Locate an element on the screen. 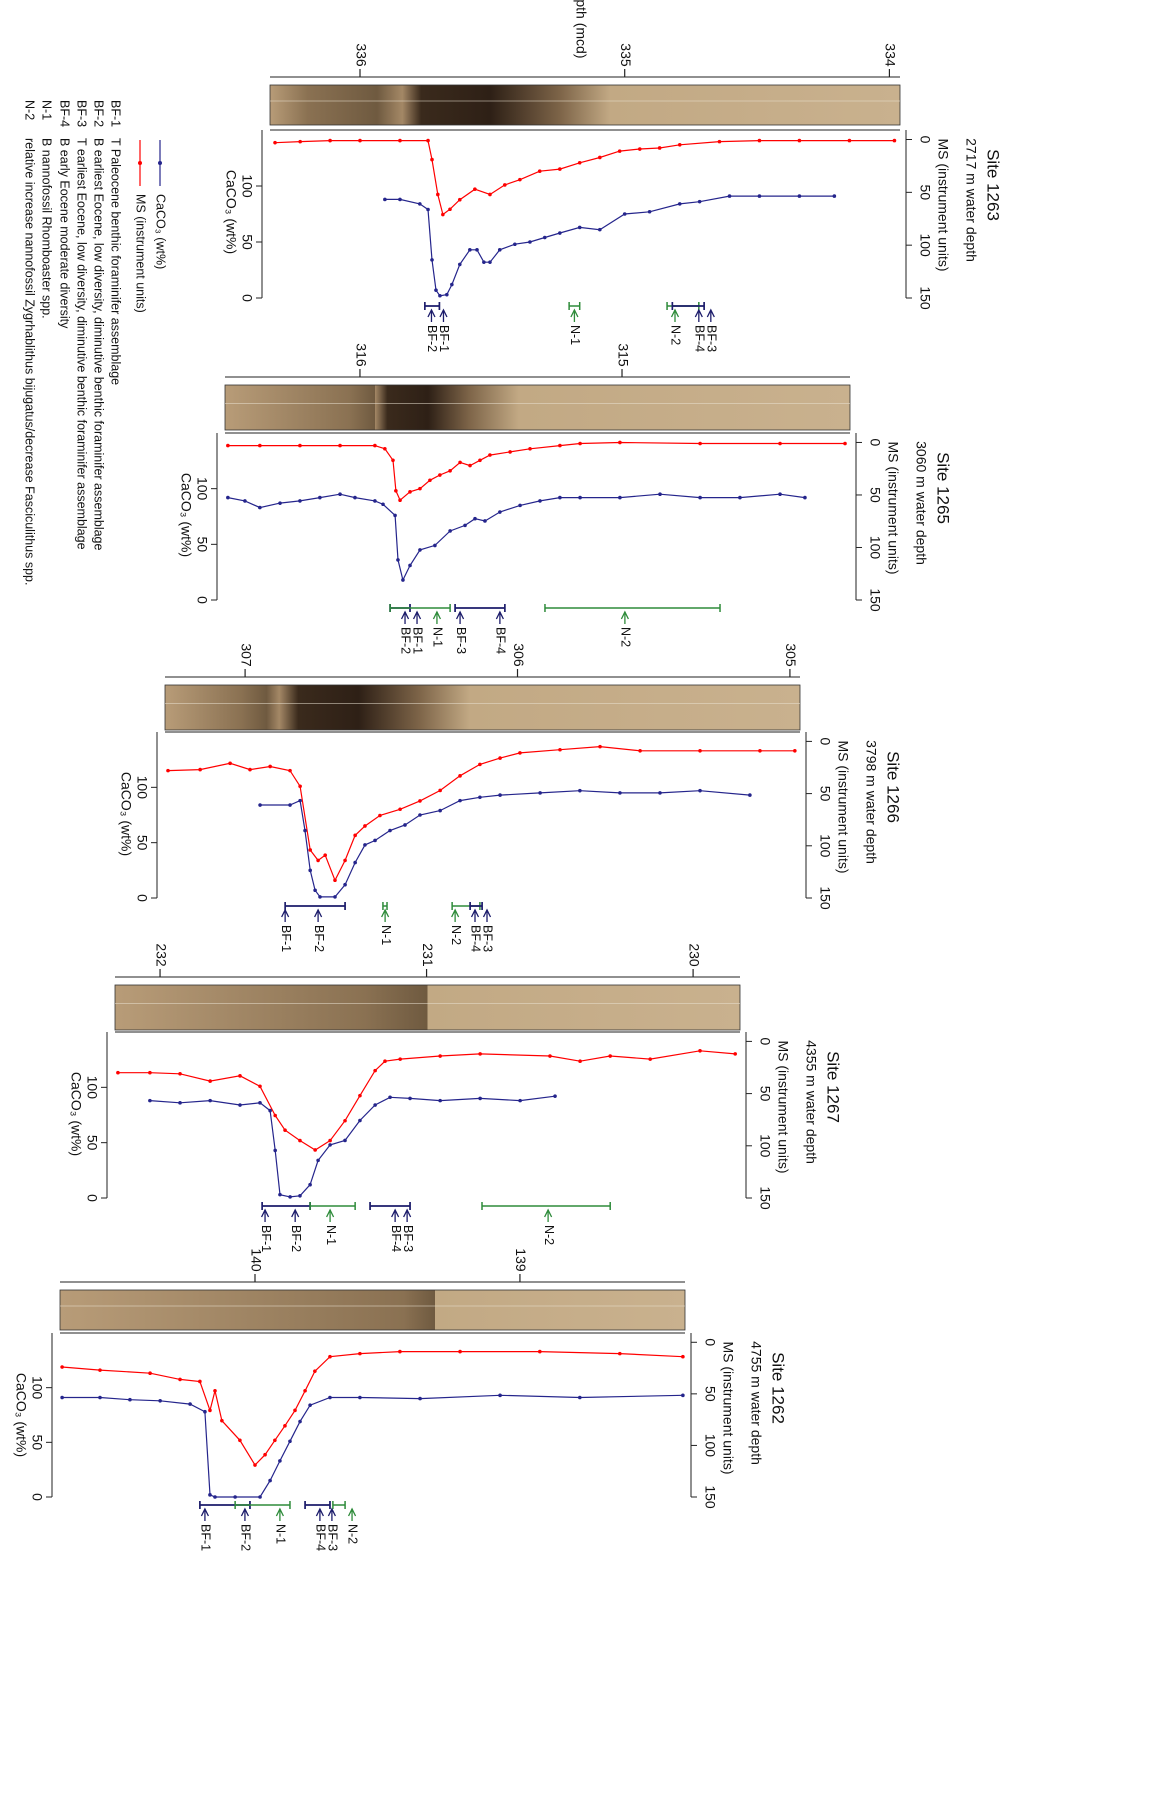 This screenshot has width=1168, height=1807. legend-code: N-2 is located at coordinates (30, 110).